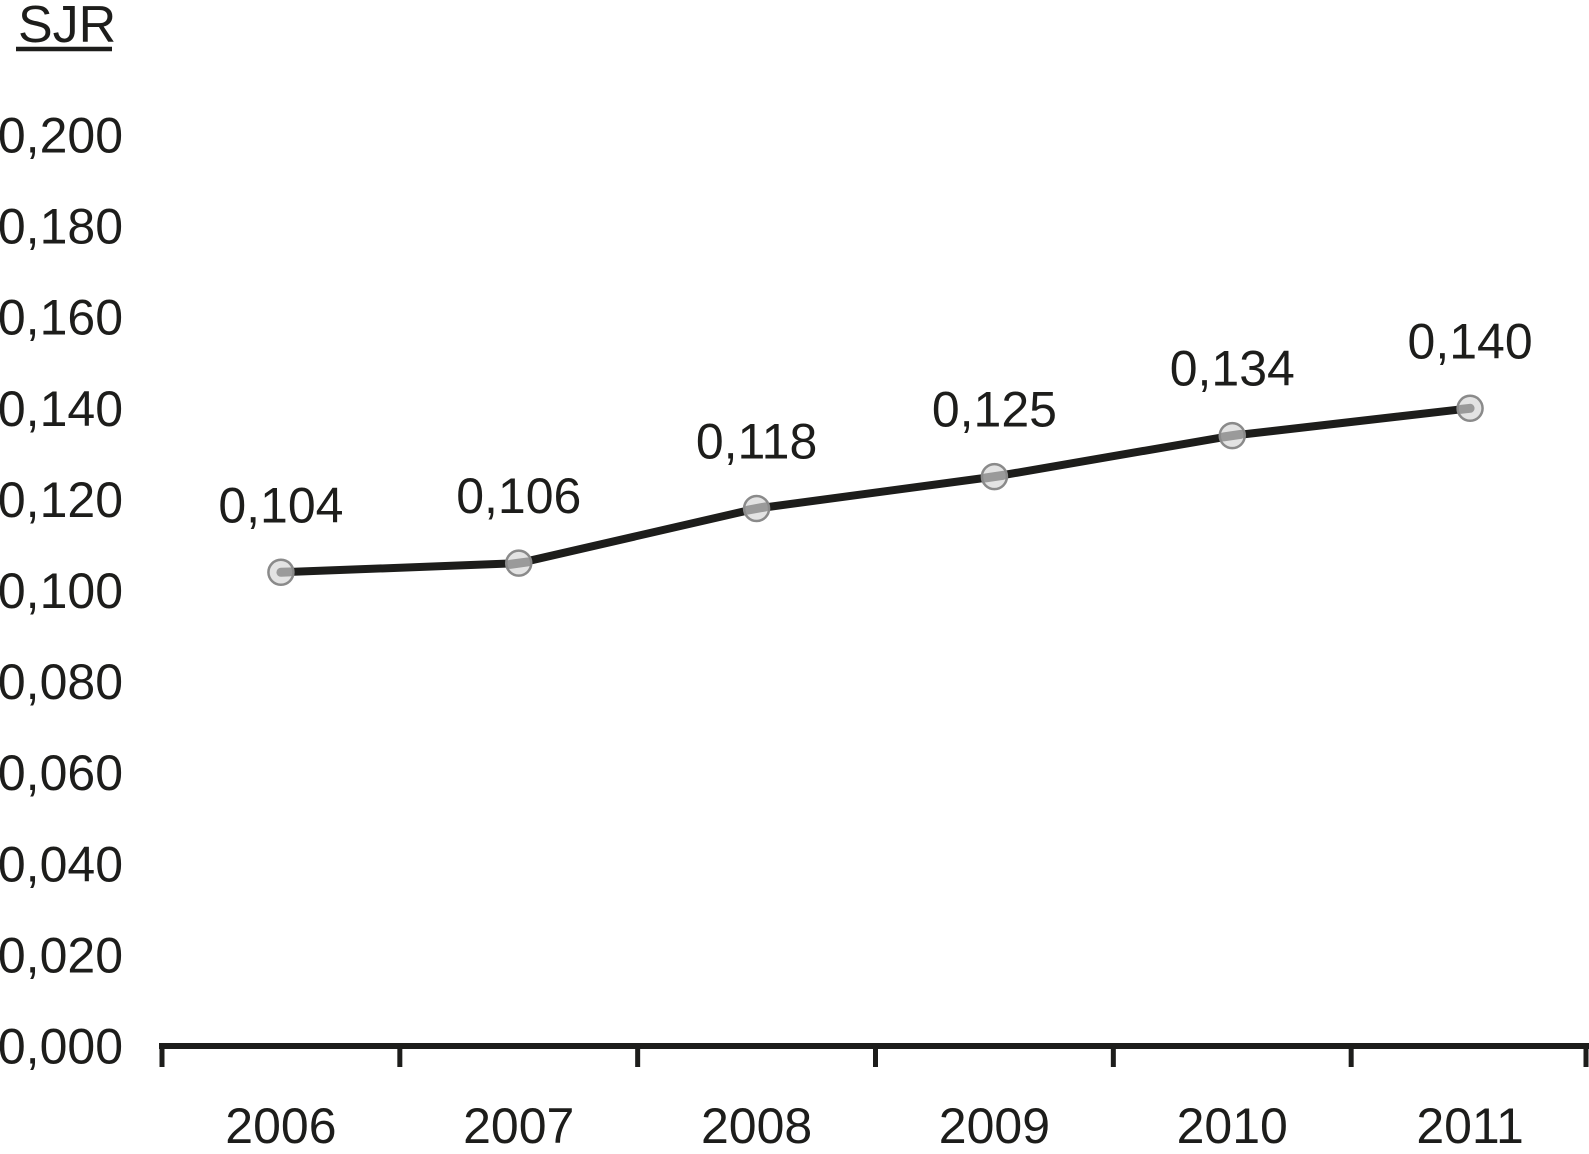 This screenshot has height=1154, width=1589. I want to click on y-axis-tick-label: 0,040, so click(61, 864).